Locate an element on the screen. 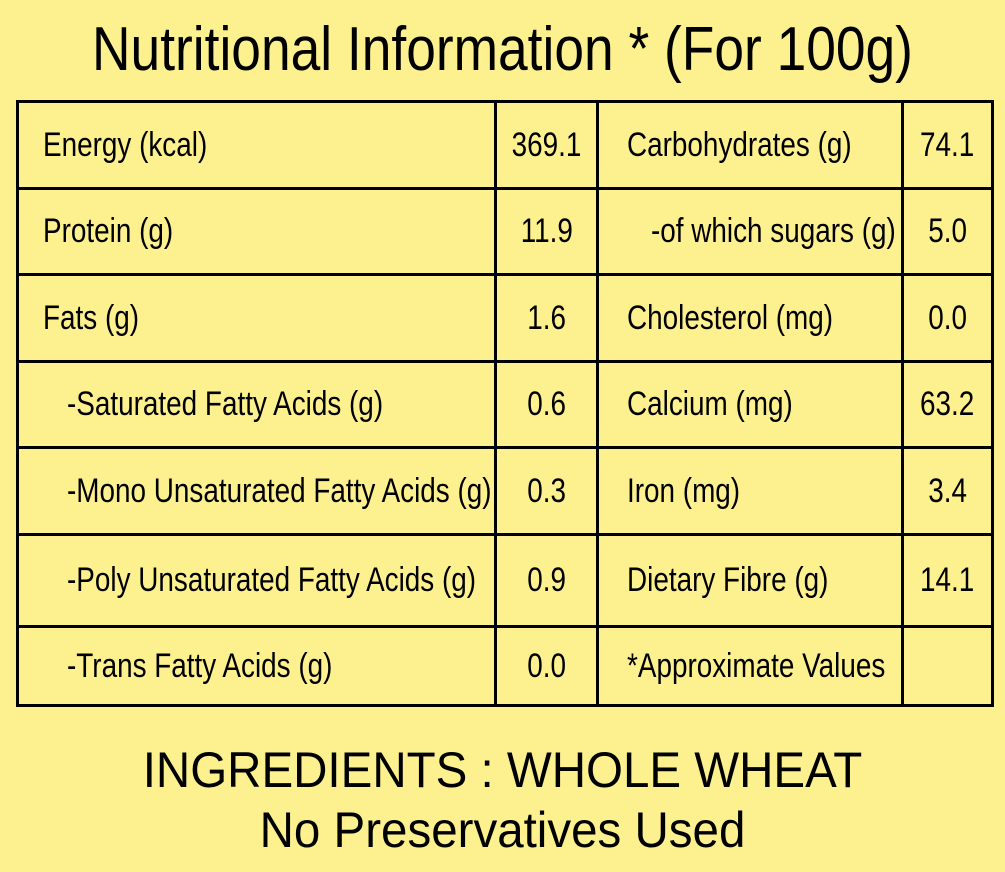 This screenshot has width=1005, height=872. nutrient-label: Carbohydrates (g) is located at coordinates (750, 145).